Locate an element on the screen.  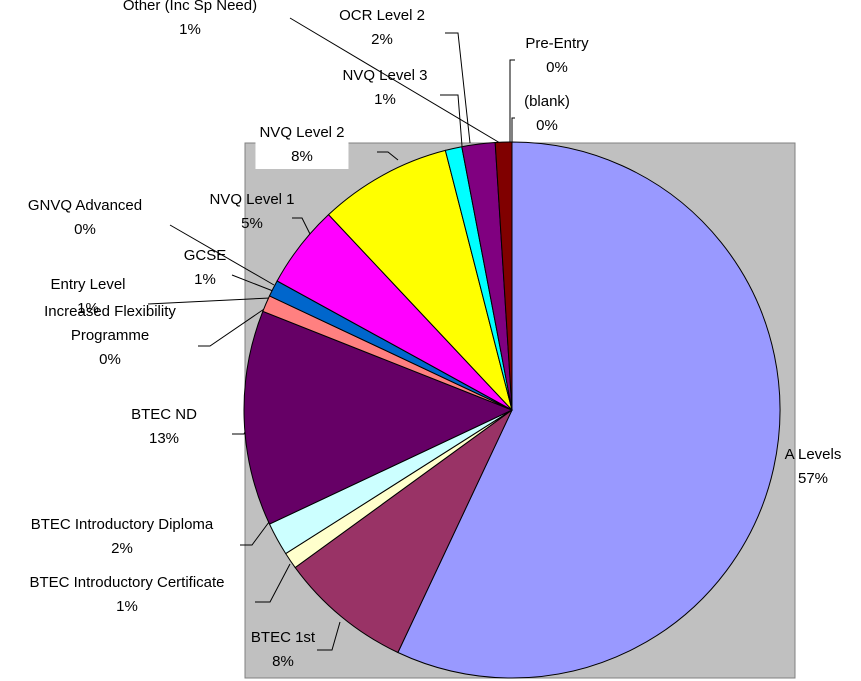
slice-label: BTEC Introductory Diploma 2% is located at coordinates (122, 537).